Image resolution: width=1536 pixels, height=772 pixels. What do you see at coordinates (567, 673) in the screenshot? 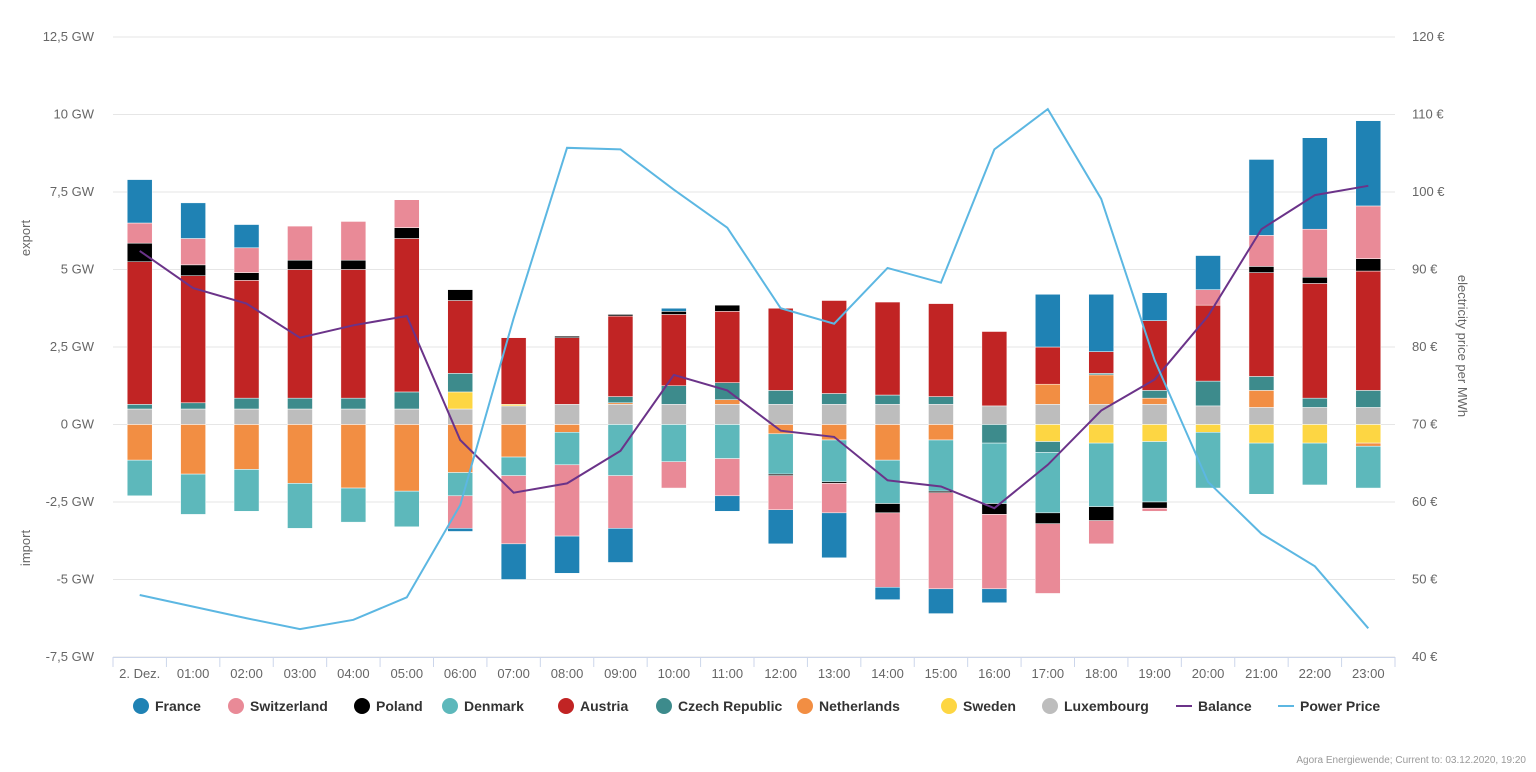
I see `x-tick-label: 08:00` at bounding box center [567, 673].